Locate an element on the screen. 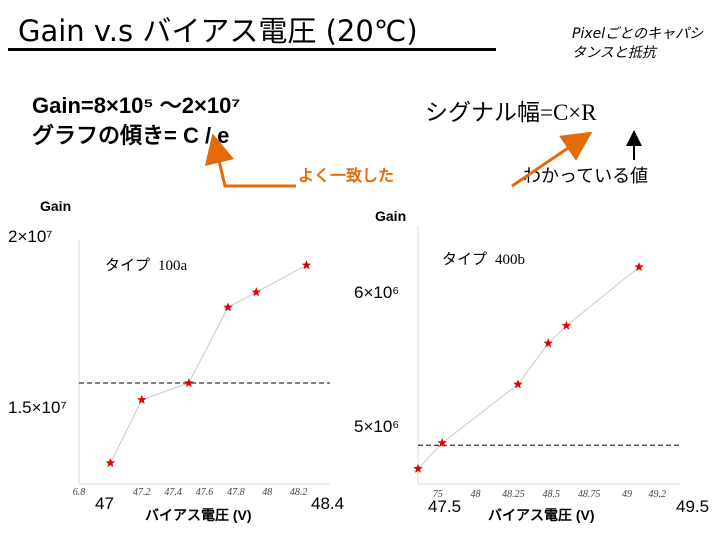  chart-400b-xtick-label: 48.5 is located at coordinates (552, 494).